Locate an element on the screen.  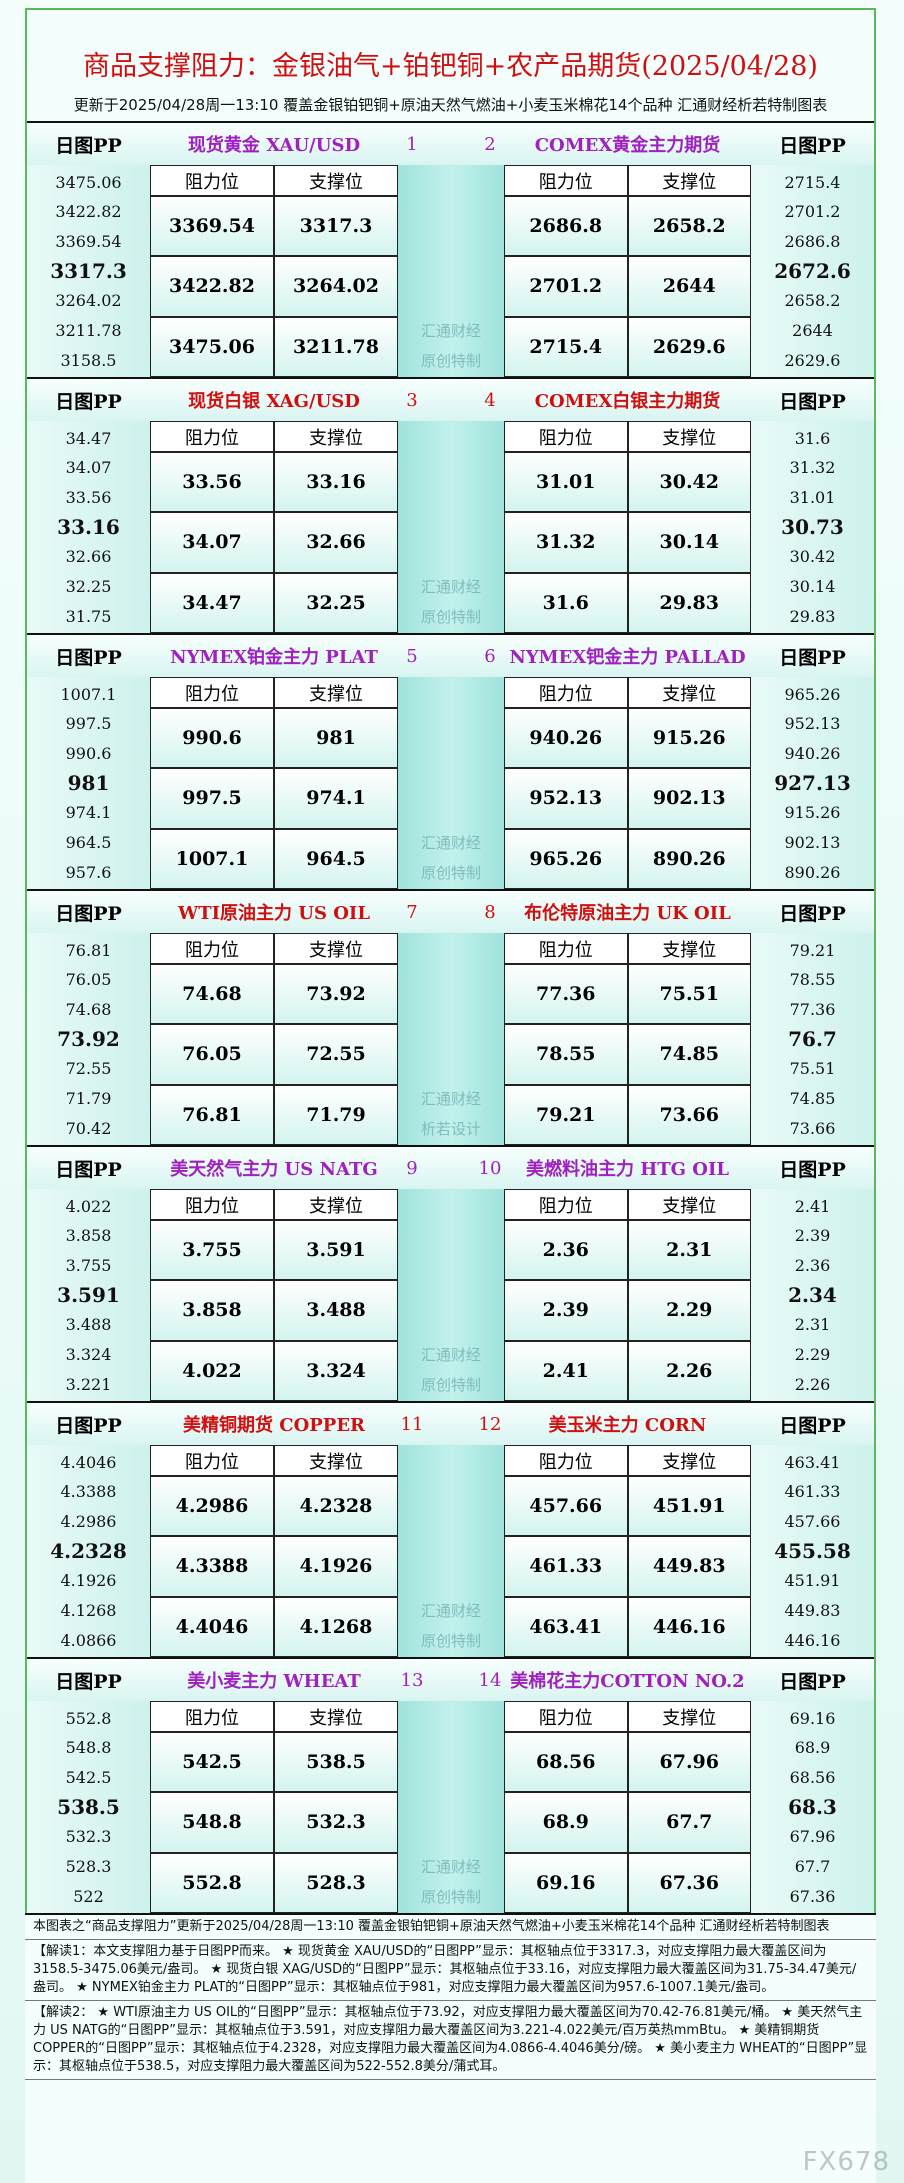
pp-value: 75.51 is located at coordinates (812, 1069).